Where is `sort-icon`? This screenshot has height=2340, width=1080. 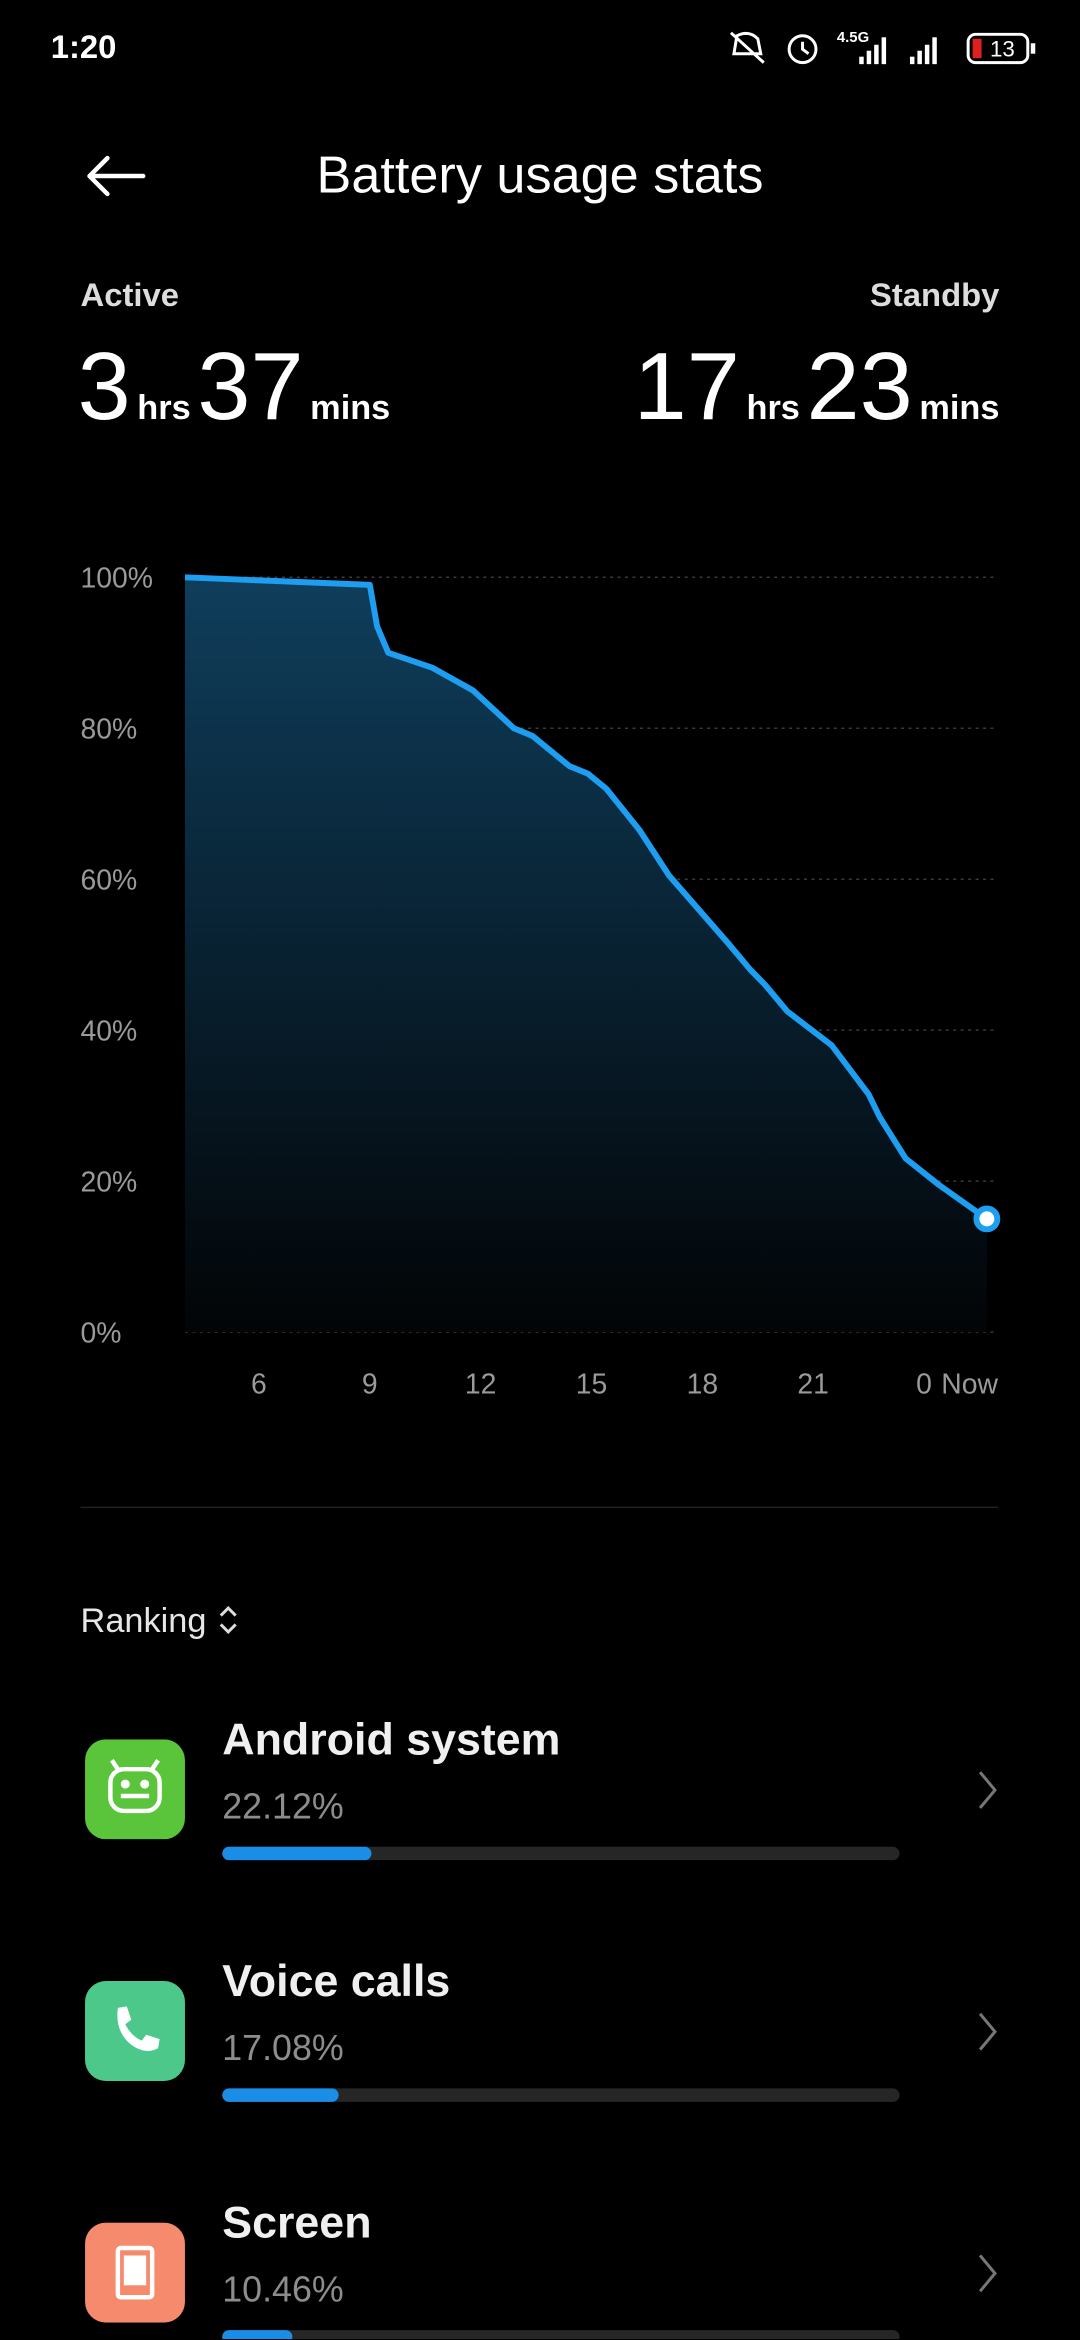 sort-icon is located at coordinates (228, 1620).